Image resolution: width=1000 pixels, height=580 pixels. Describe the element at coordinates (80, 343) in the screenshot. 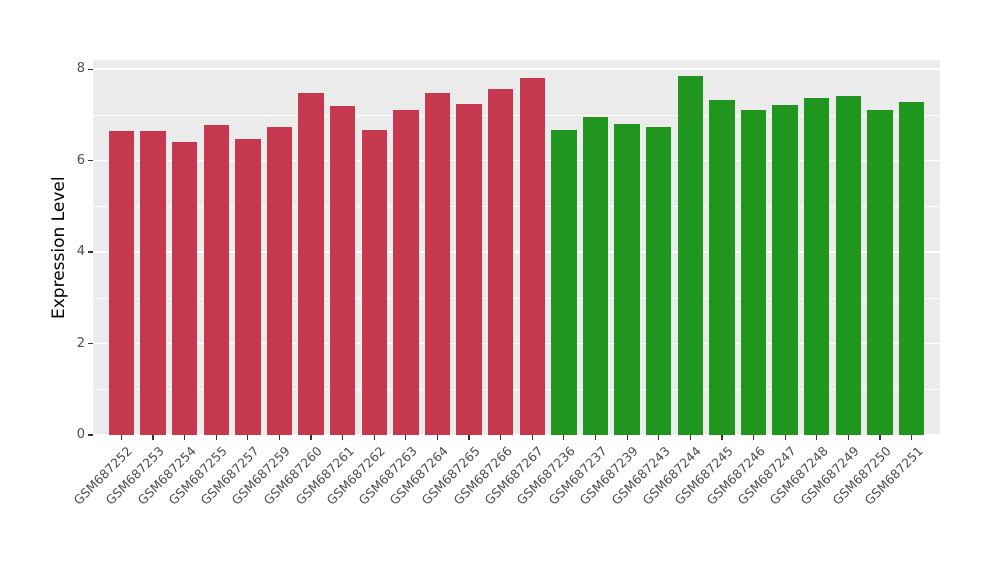

I see `y-tick-label: 2` at that location.